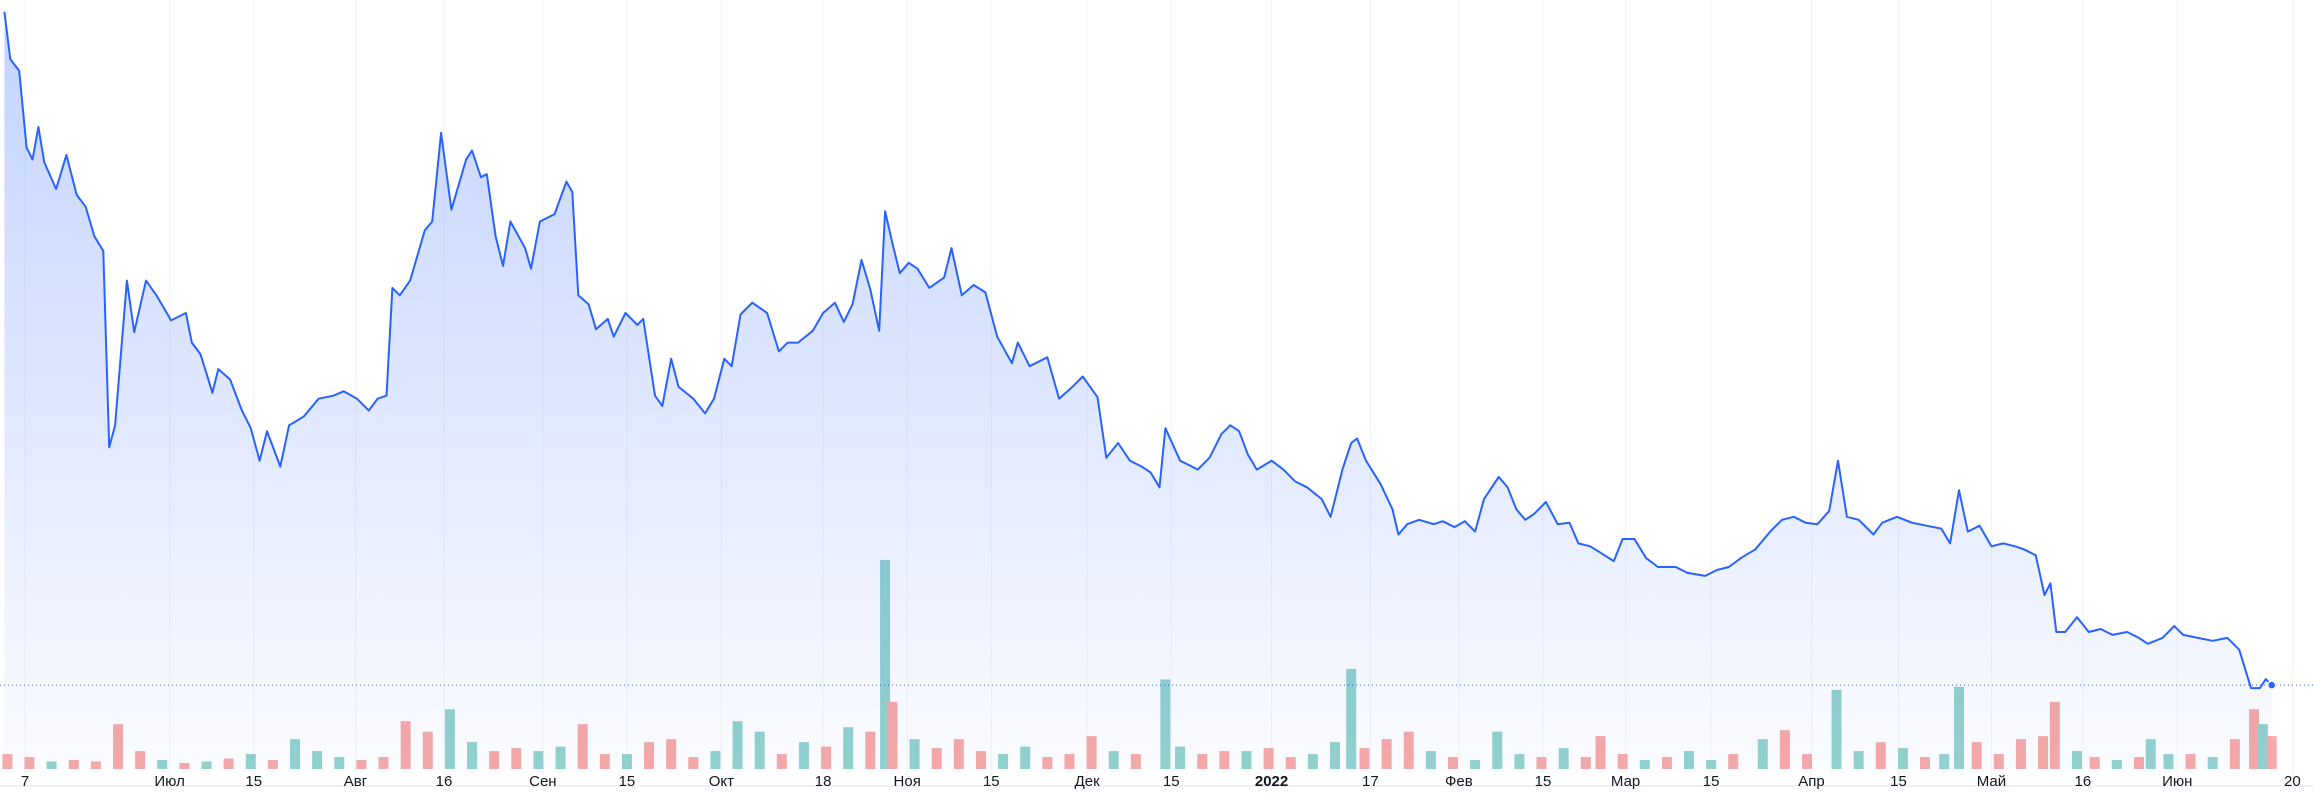  I want to click on x-tick-label: Дек, so click(1088, 781).